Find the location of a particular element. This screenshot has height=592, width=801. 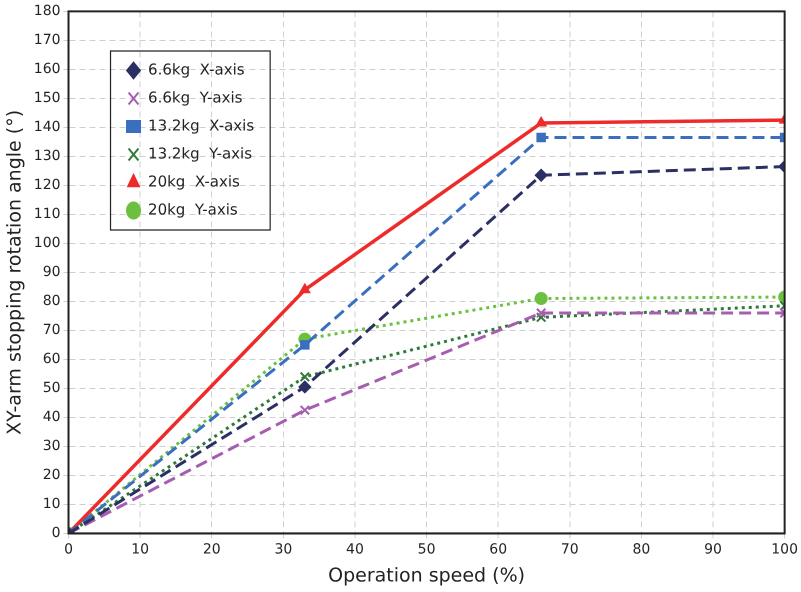

y-tick-label: 30 is located at coordinates (51, 446).